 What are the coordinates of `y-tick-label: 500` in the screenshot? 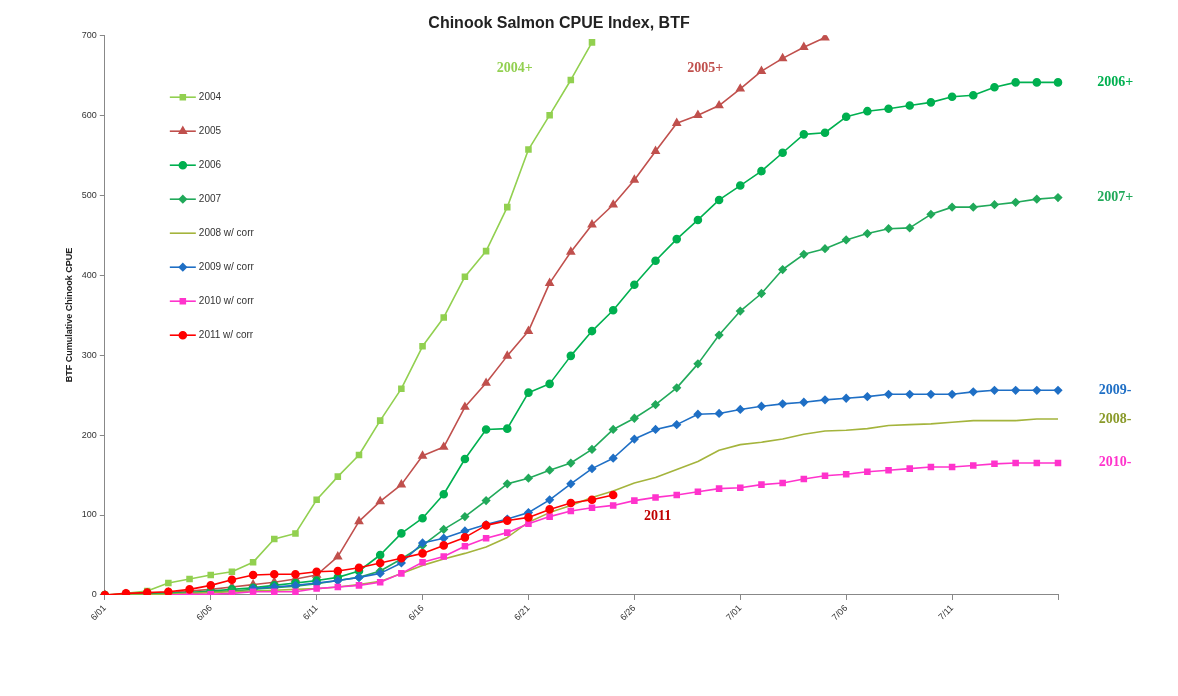 It's located at (89, 194).